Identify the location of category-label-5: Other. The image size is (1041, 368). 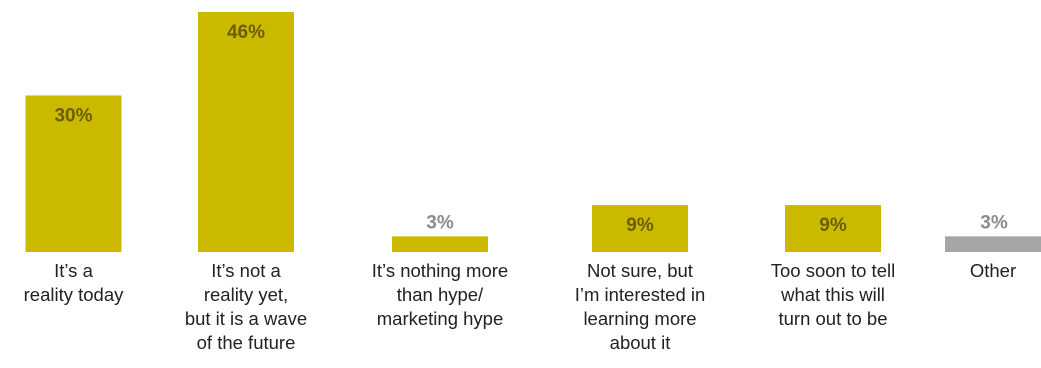
(993, 270).